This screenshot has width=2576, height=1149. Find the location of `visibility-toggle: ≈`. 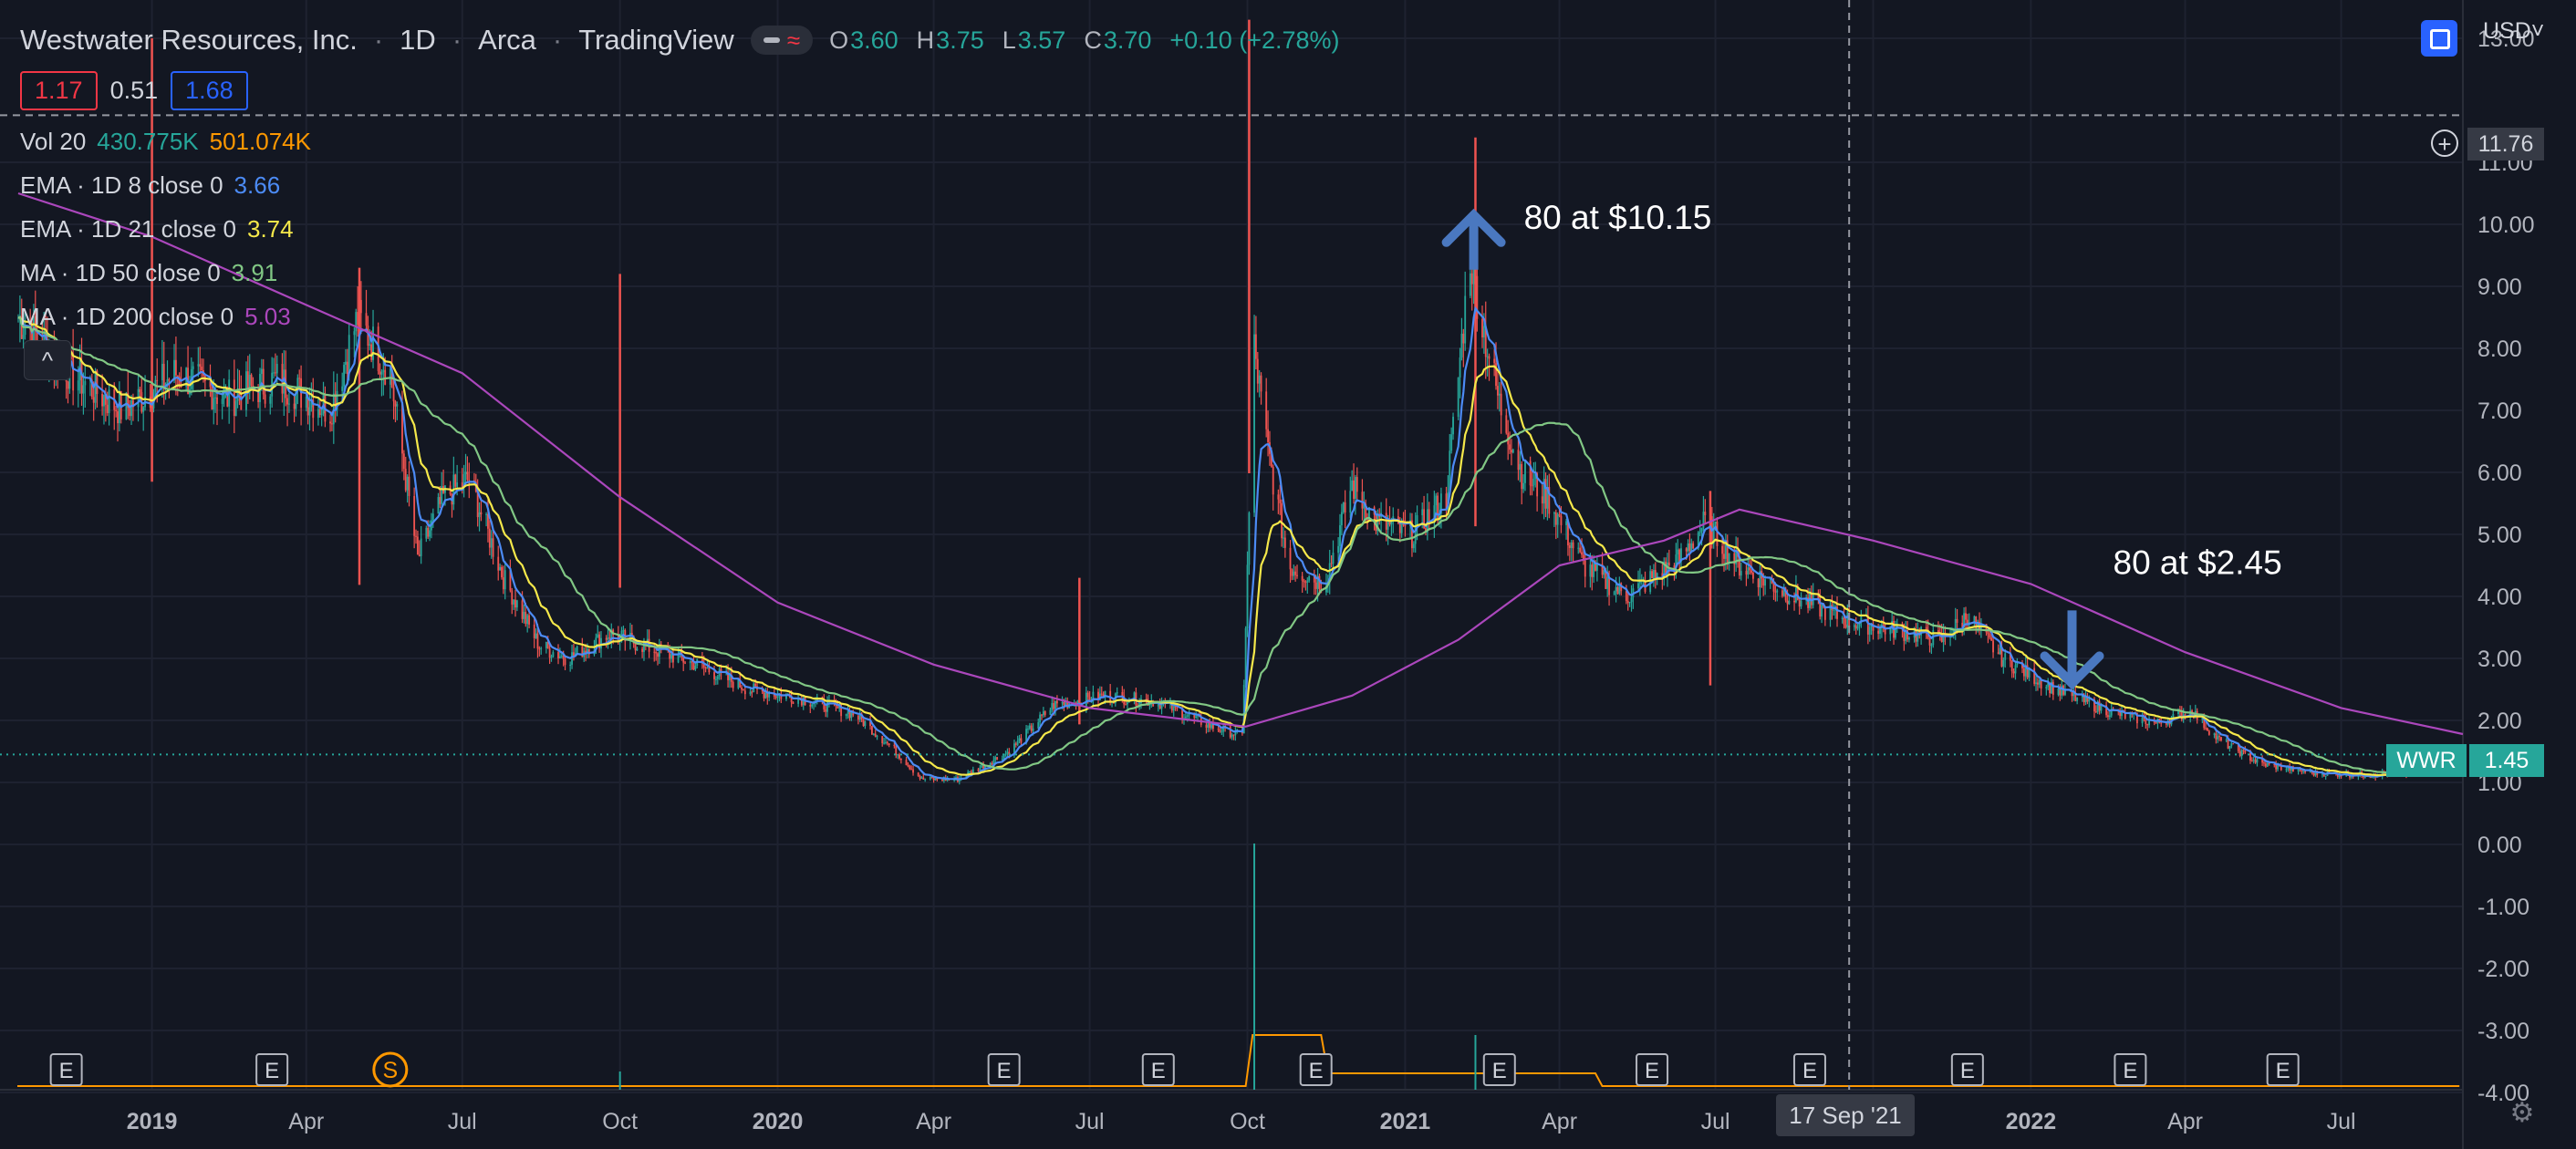

visibility-toggle: ≈ is located at coordinates (782, 40).